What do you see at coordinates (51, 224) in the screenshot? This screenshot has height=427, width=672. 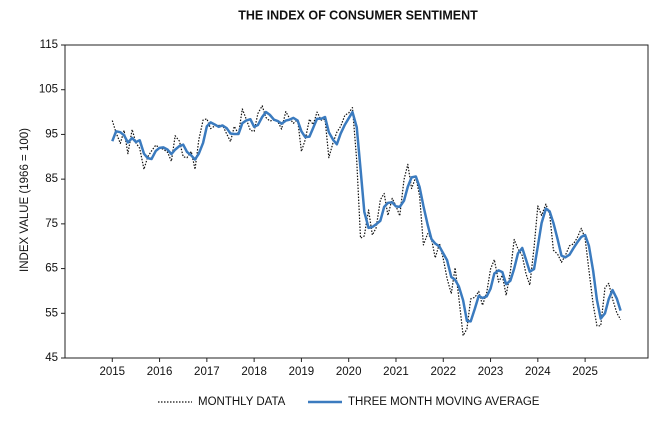 I see `y-tick-label: 75` at bounding box center [51, 224].